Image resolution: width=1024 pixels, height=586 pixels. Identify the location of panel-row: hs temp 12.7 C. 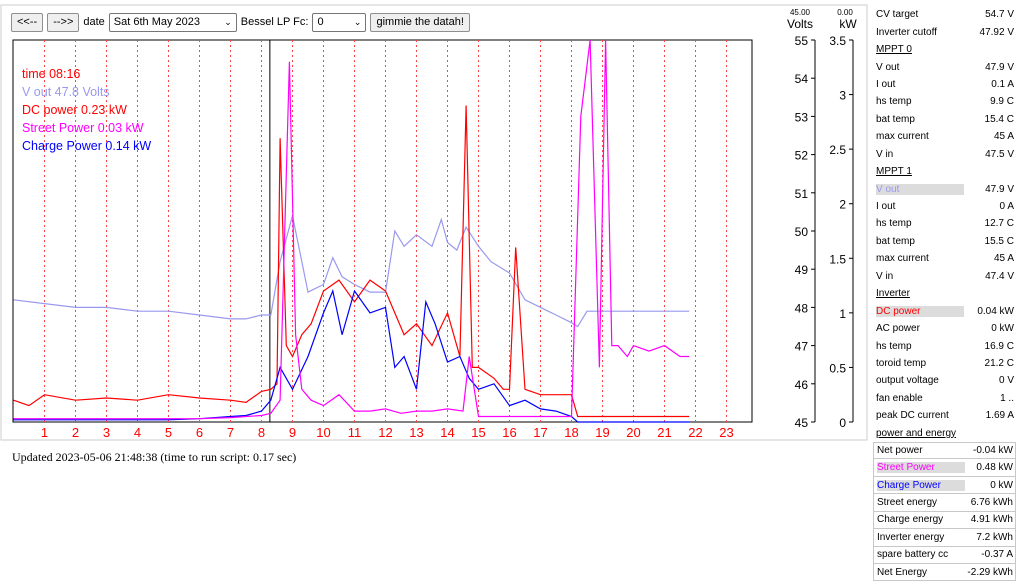
(944, 223).